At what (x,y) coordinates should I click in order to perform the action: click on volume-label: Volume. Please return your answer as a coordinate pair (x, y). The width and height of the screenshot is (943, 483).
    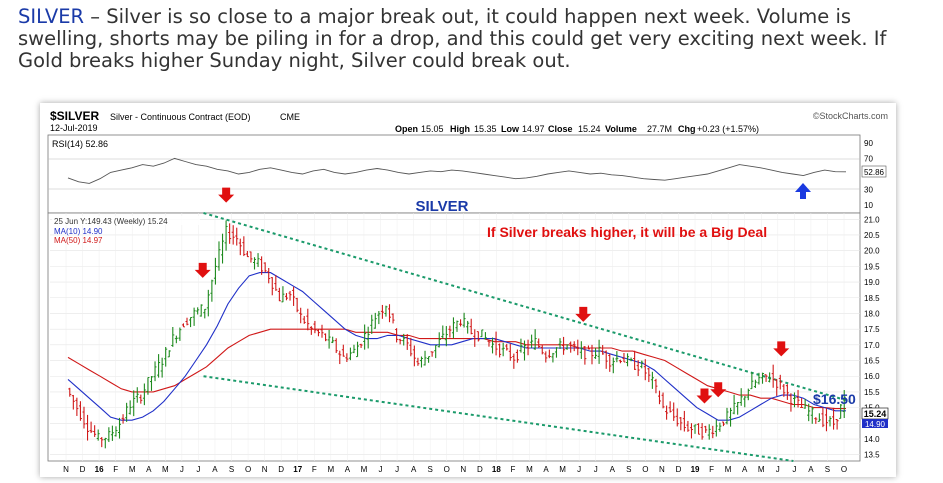
    Looking at the image, I should click on (621, 129).